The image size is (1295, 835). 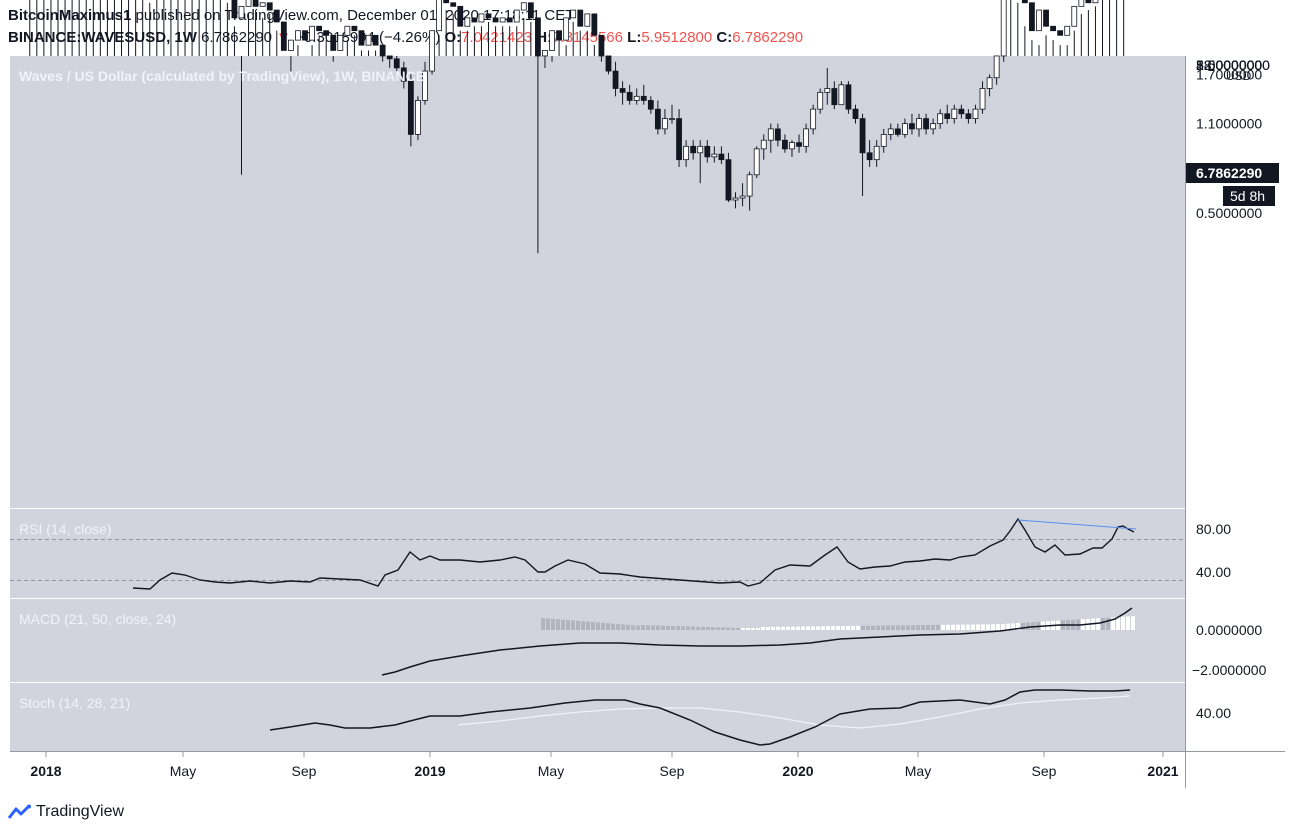 What do you see at coordinates (1229, 65) in the screenshot?
I see `price-tick: 2.5000000` at bounding box center [1229, 65].